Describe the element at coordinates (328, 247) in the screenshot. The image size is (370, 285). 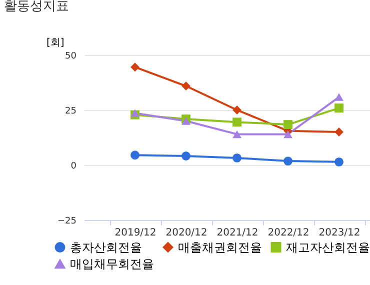
I see `legend-label: 재고자산회전율` at that location.